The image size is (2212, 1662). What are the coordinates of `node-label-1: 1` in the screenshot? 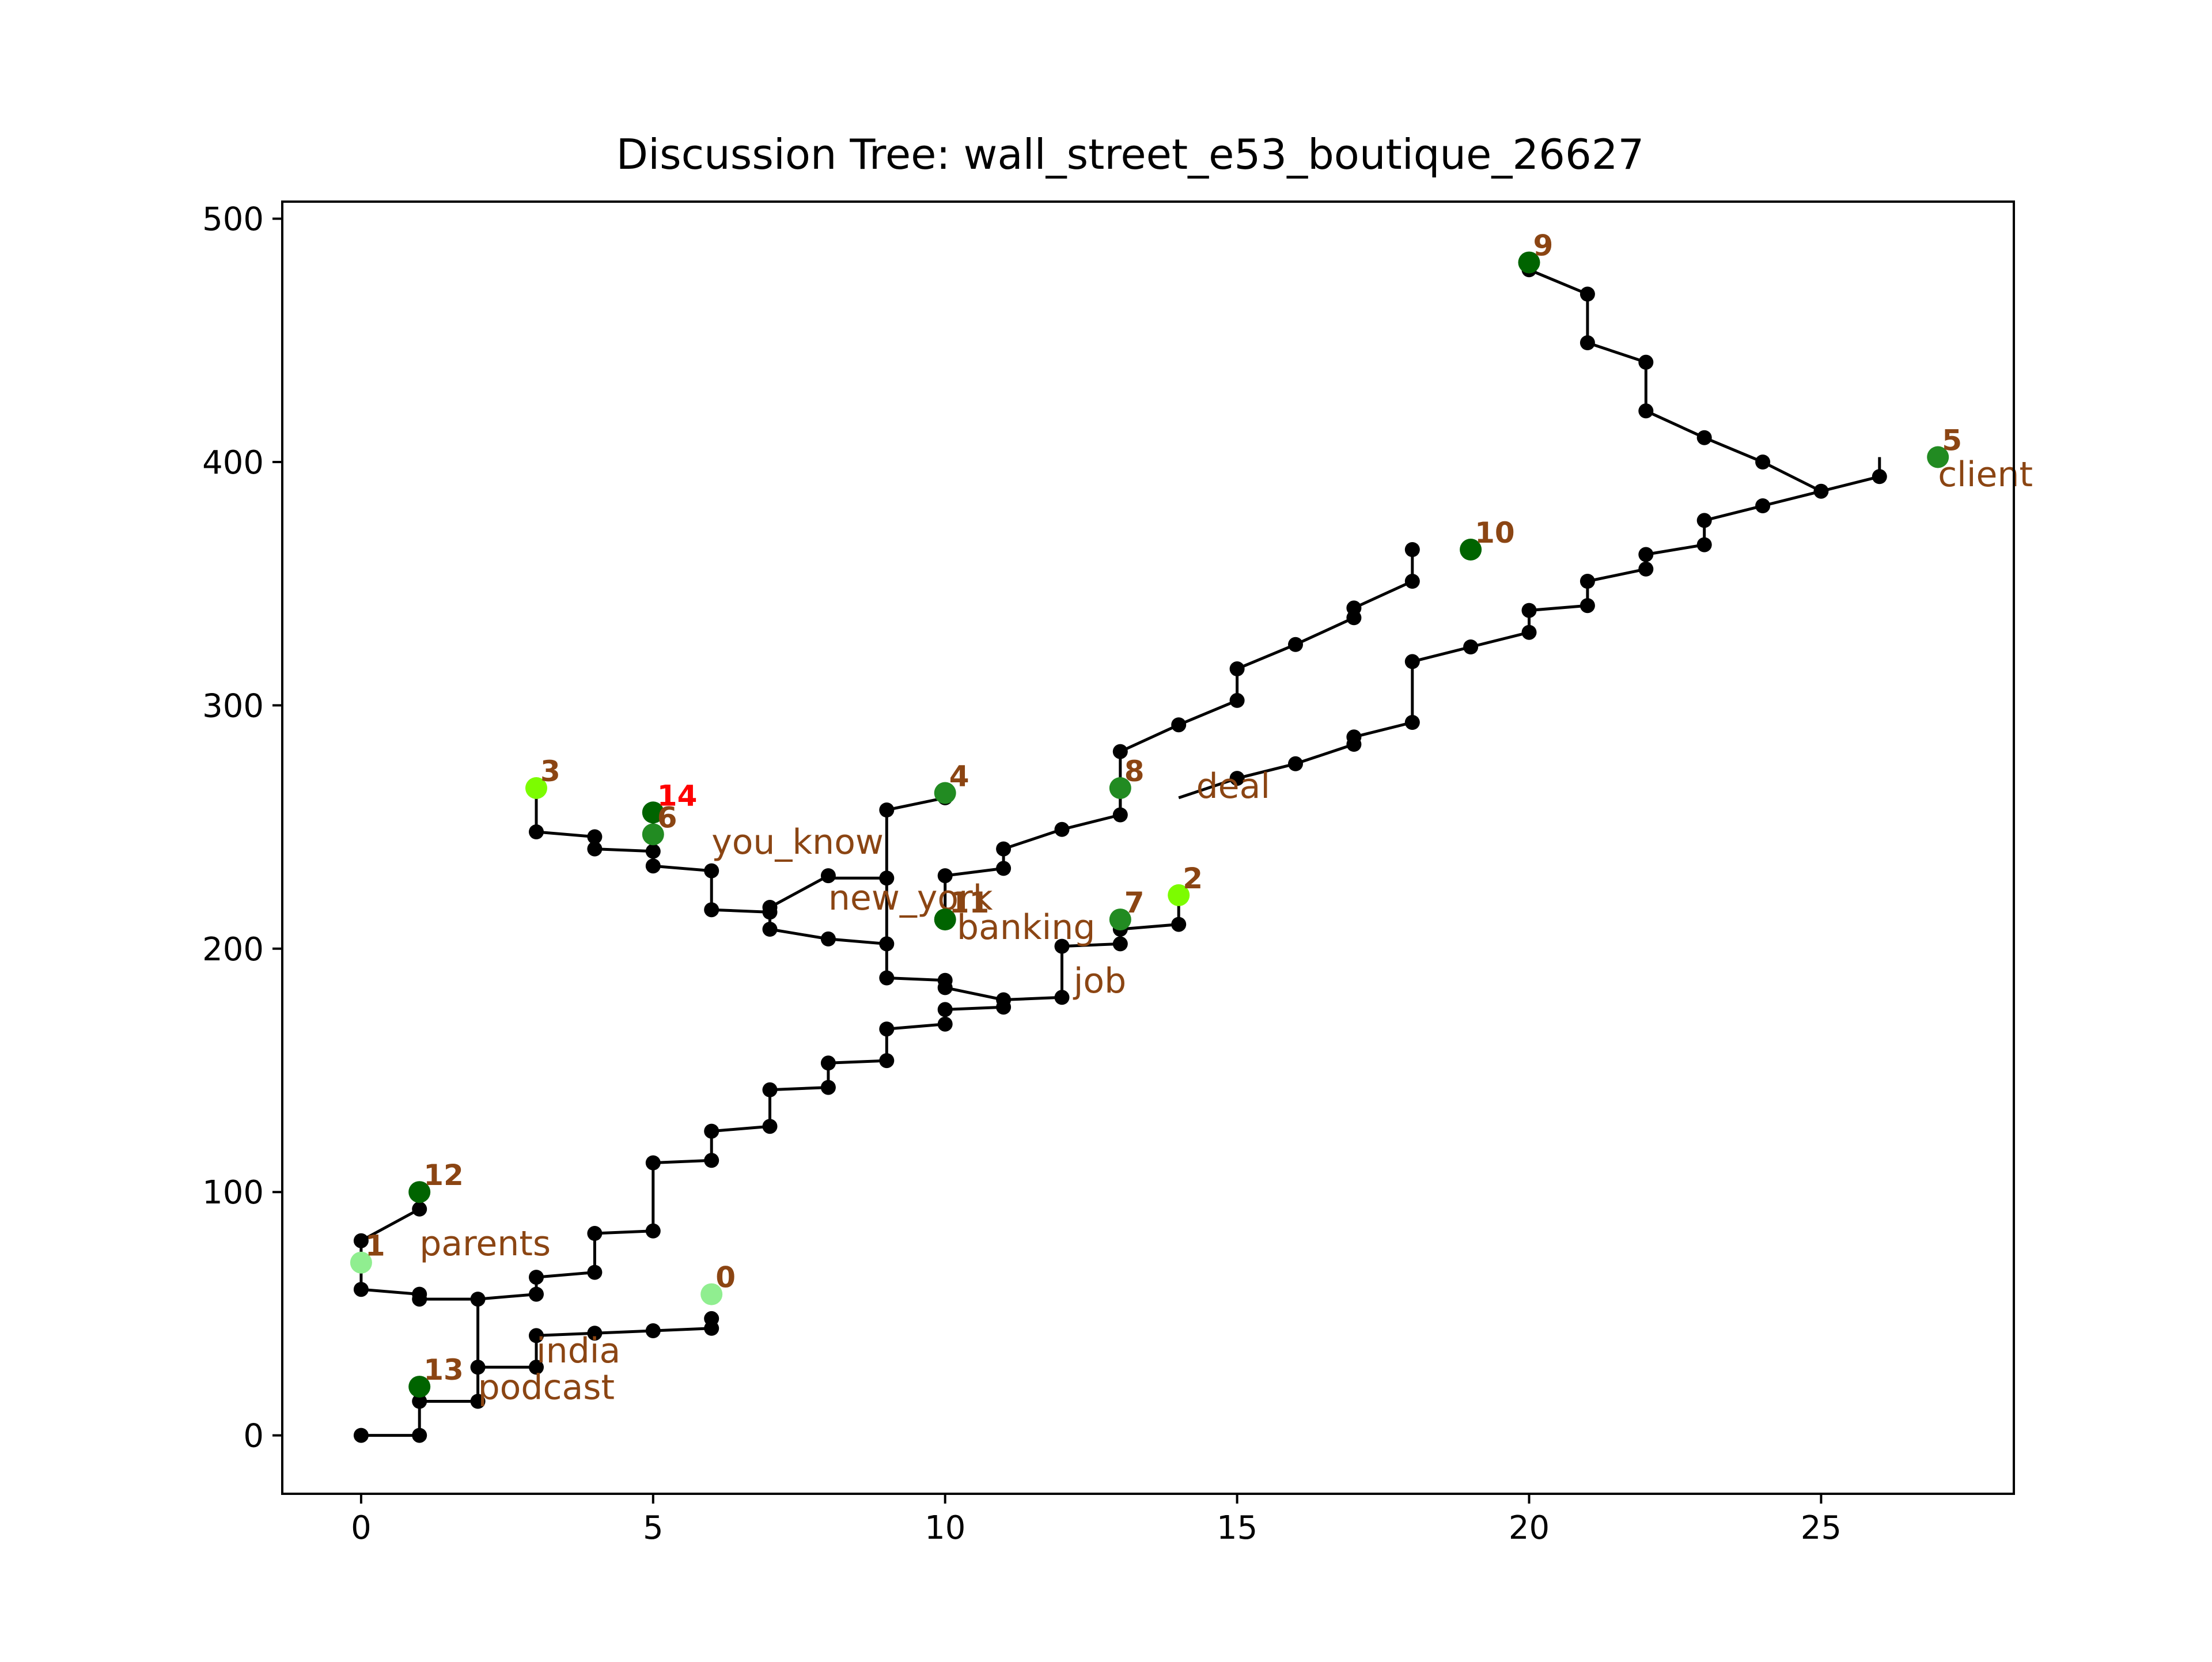 It's located at (375, 1246).